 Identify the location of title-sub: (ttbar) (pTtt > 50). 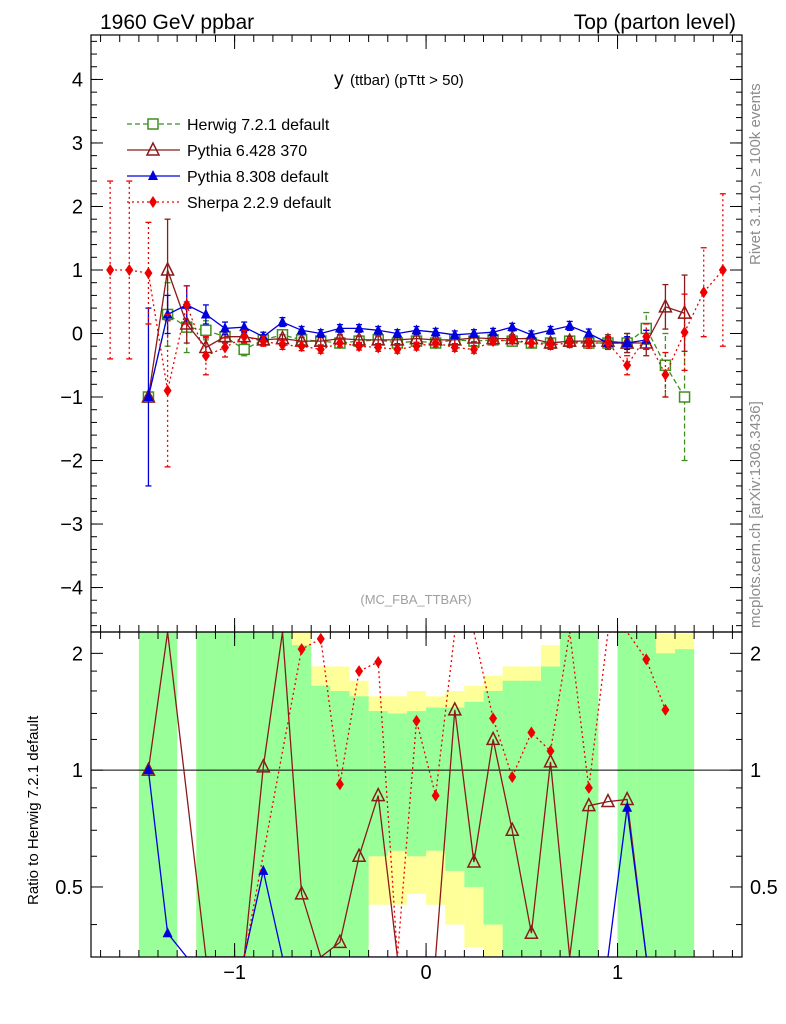
(407, 80).